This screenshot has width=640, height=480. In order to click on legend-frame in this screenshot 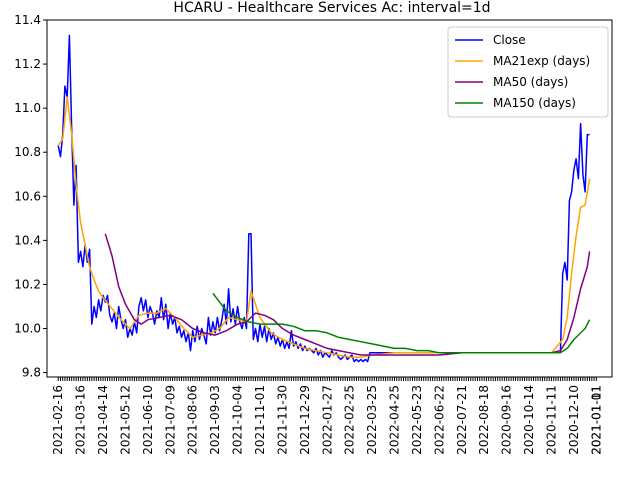, I will do `click(528, 72)`.